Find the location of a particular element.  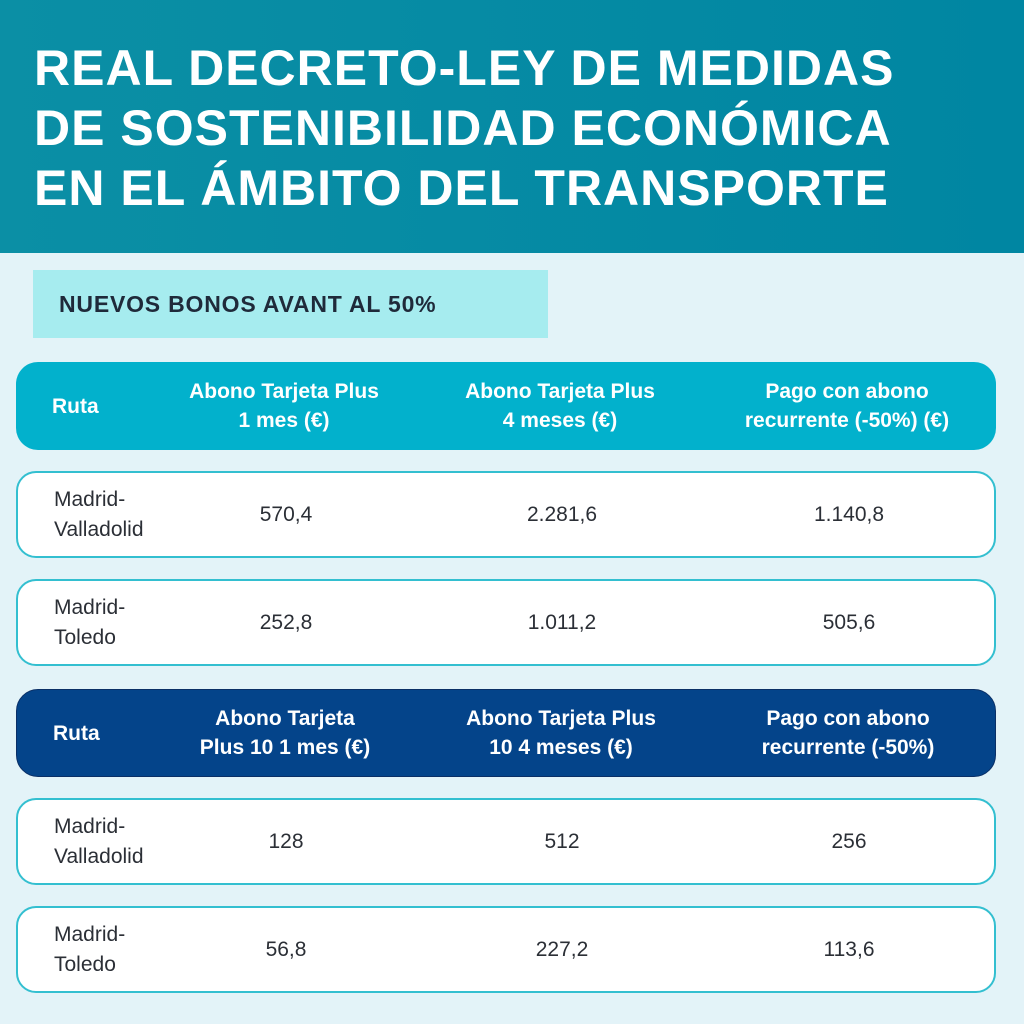

page-title-line-3: EN EL ÁMBITO DEL TRANSPORTE is located at coordinates (461, 188).